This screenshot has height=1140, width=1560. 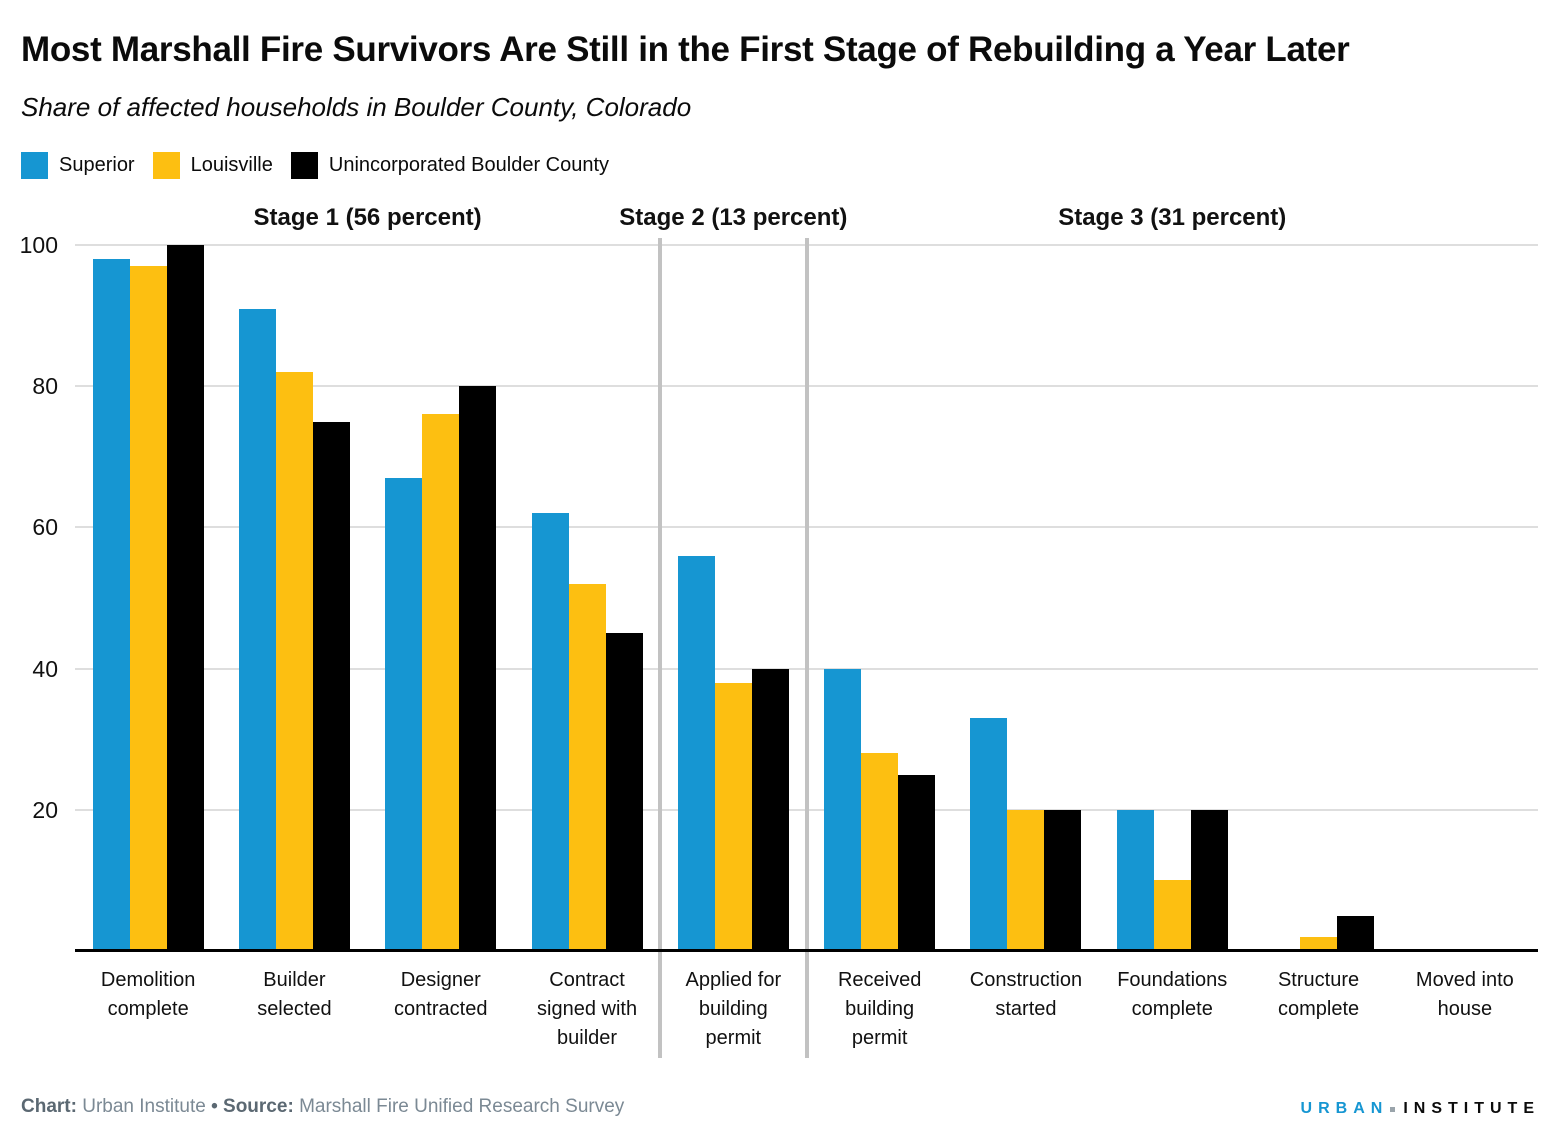 What do you see at coordinates (97, 165) in the screenshot?
I see `legend-label: Superior` at bounding box center [97, 165].